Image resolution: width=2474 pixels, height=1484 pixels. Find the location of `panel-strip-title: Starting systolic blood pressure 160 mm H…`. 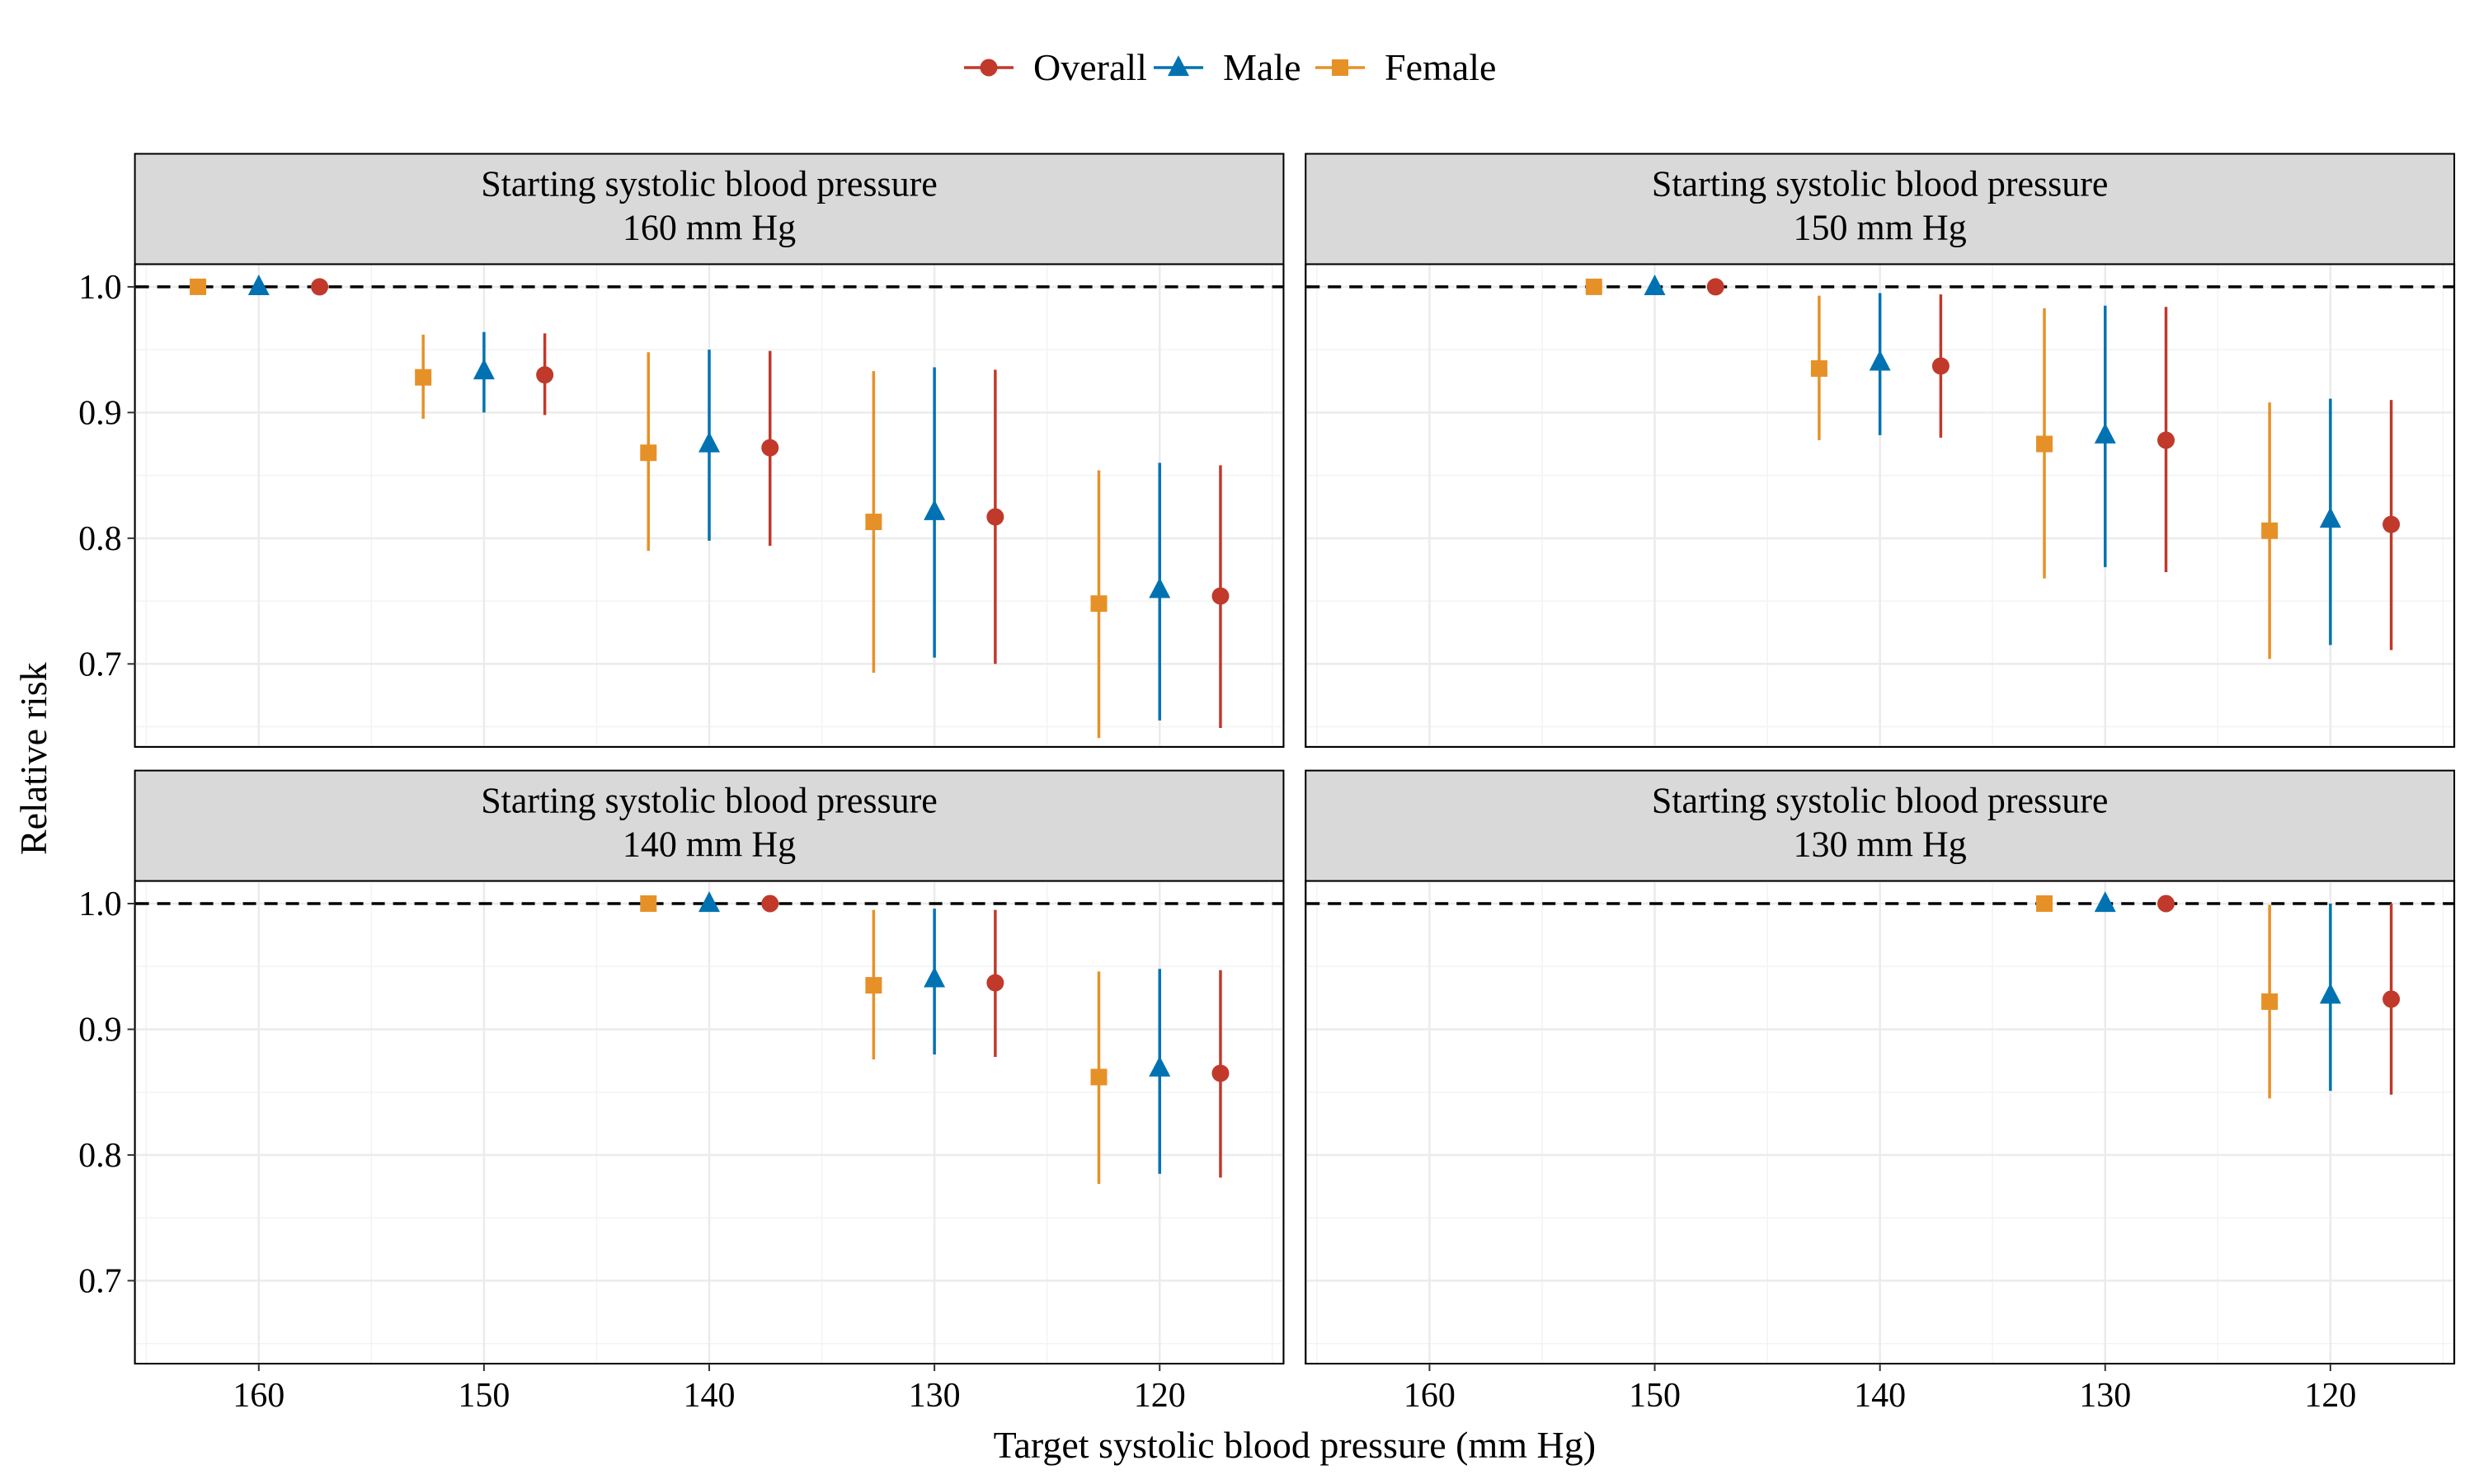

panel-strip-title: Starting systolic blood pressure 160 mm H… is located at coordinates (709, 206).